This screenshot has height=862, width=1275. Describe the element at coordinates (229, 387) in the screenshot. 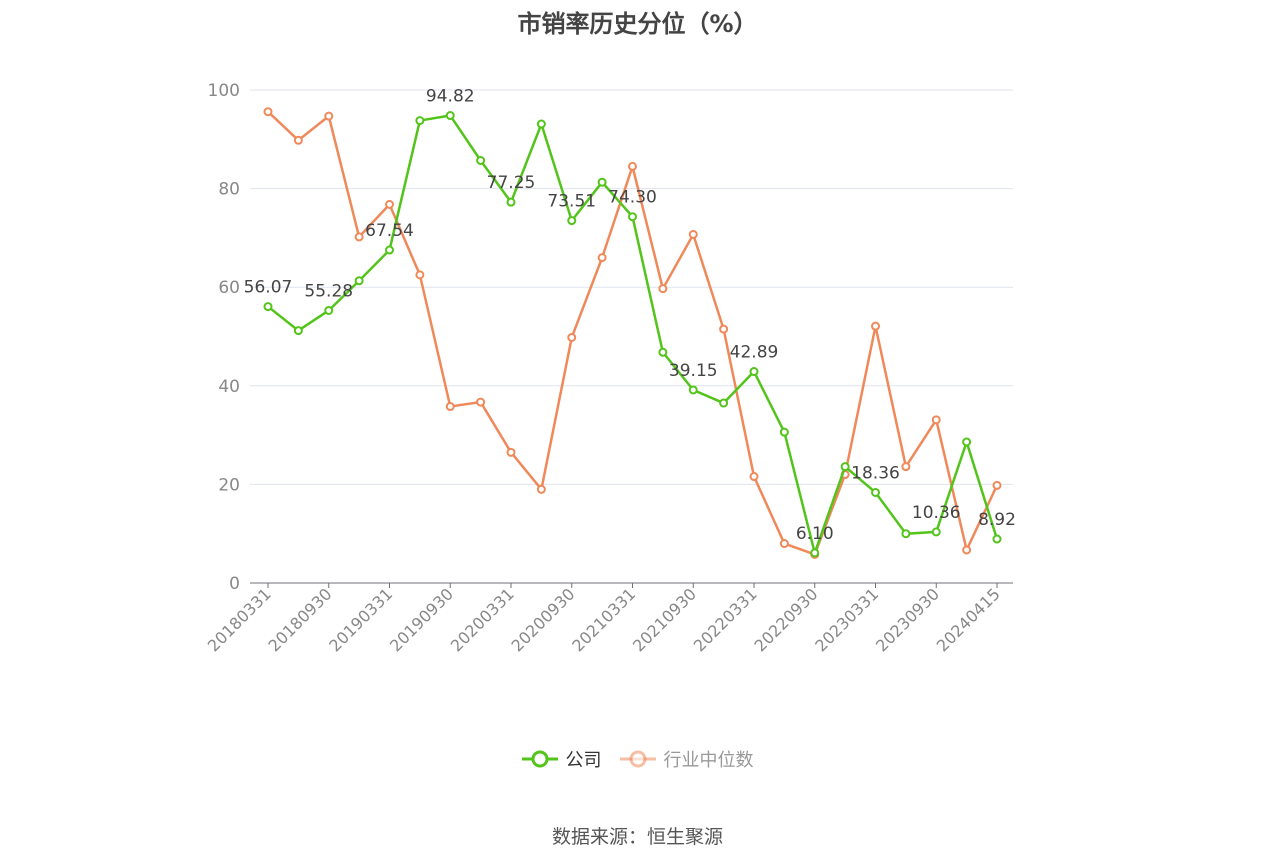

I see `y-tick-label: 40` at that location.